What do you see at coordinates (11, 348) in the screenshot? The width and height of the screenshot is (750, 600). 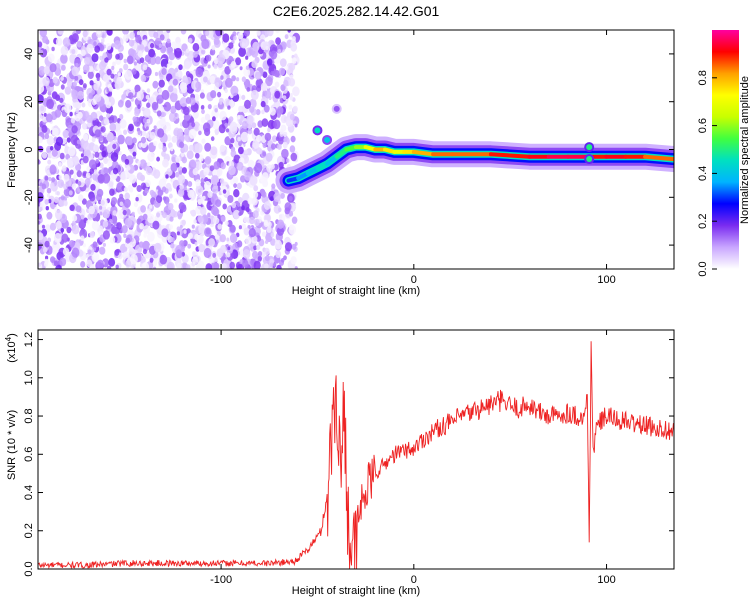 I see `snr-scale-label: (x104)` at bounding box center [11, 348].